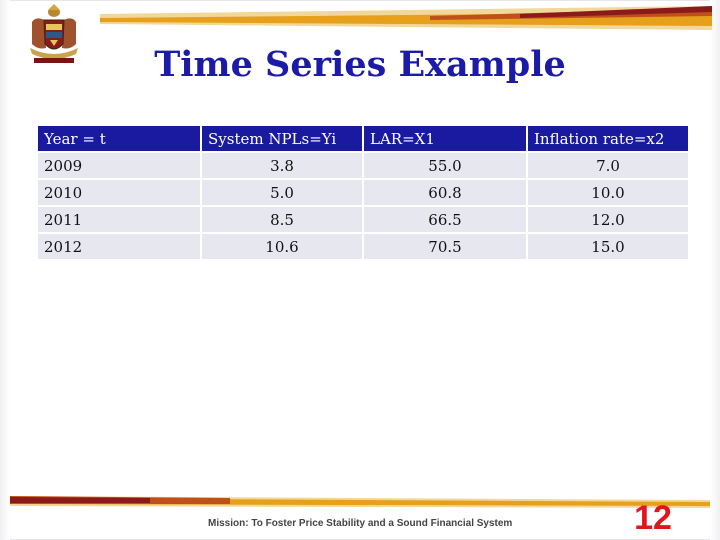 The image size is (720, 540). Describe the element at coordinates (406, 18) in the screenshot. I see `top-decorative-stripe` at that location.